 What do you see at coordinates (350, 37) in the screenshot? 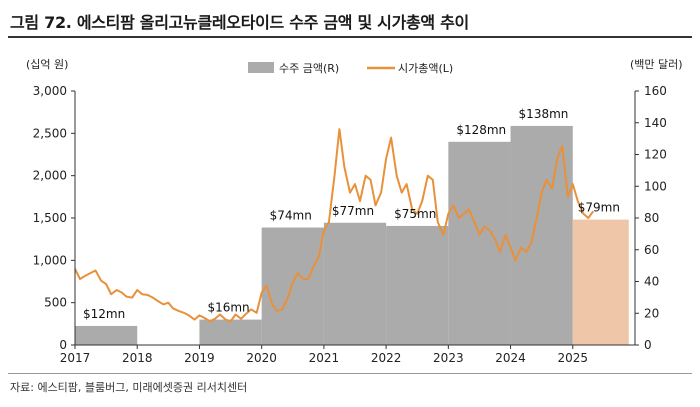
I see `title-rule` at bounding box center [350, 37].